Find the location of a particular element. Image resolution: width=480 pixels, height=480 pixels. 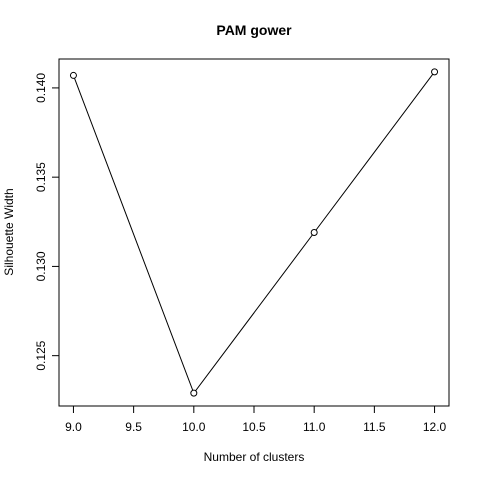

x-tick-label: 11.0 is located at coordinates (314, 427).